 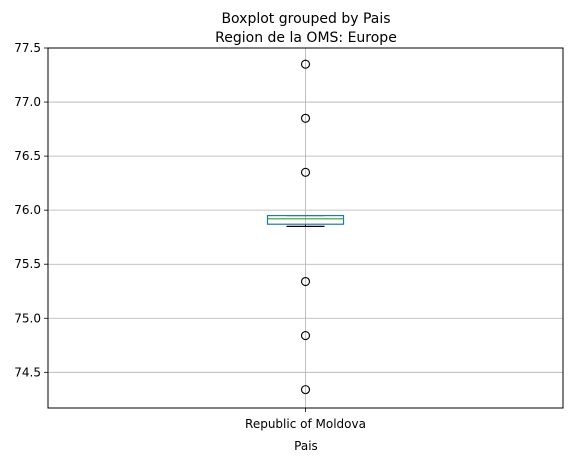 I want to click on y-axis-ticks: 74.5 75.0 75.5 76.0 76.5 77.0 77.5, so click(x=31, y=210).